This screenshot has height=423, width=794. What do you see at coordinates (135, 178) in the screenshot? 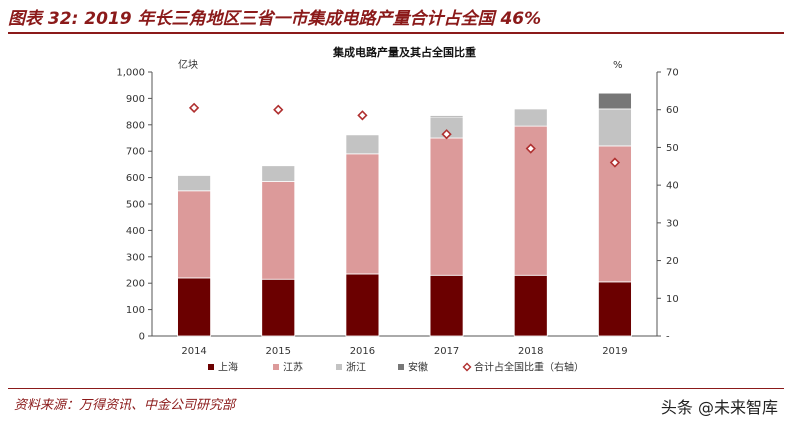
I see `y-tick-label-left: 600` at bounding box center [135, 178].